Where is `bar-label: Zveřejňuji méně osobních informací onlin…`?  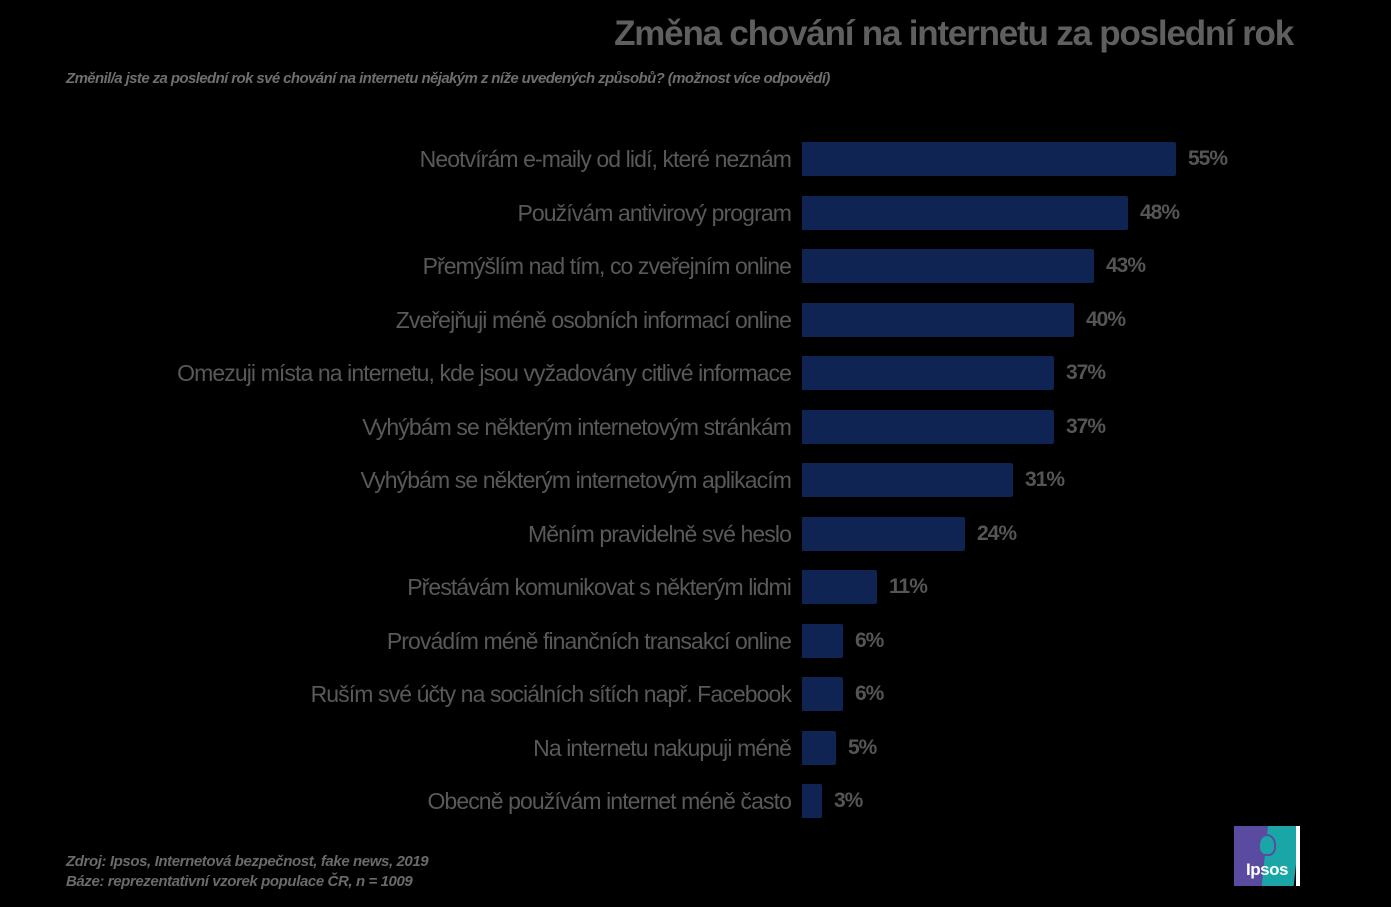
bar-label: Zveřejňuji méně osobních informací onlin… is located at coordinates (593, 319).